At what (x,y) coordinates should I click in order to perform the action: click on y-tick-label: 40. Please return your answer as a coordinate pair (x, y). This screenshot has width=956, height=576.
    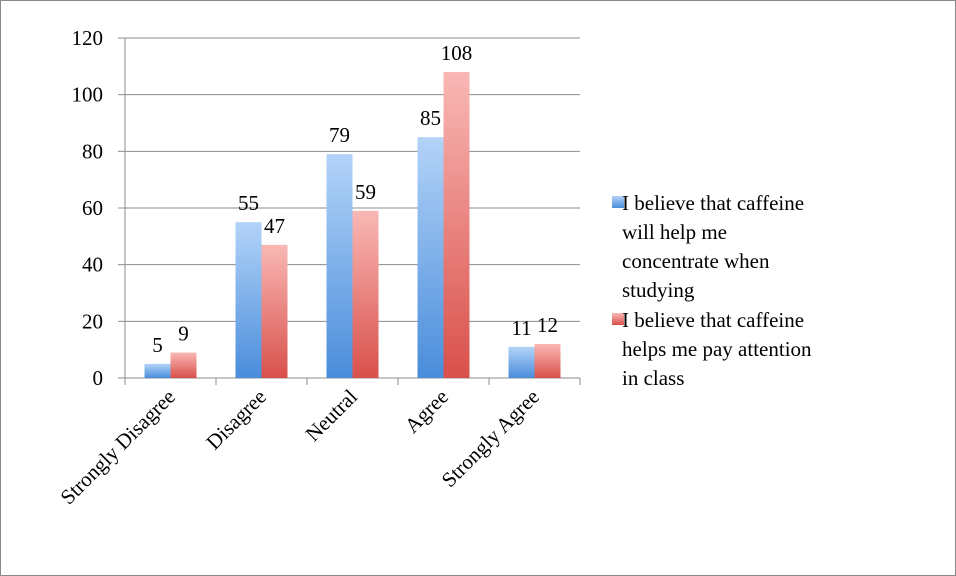
    Looking at the image, I should click on (92, 265).